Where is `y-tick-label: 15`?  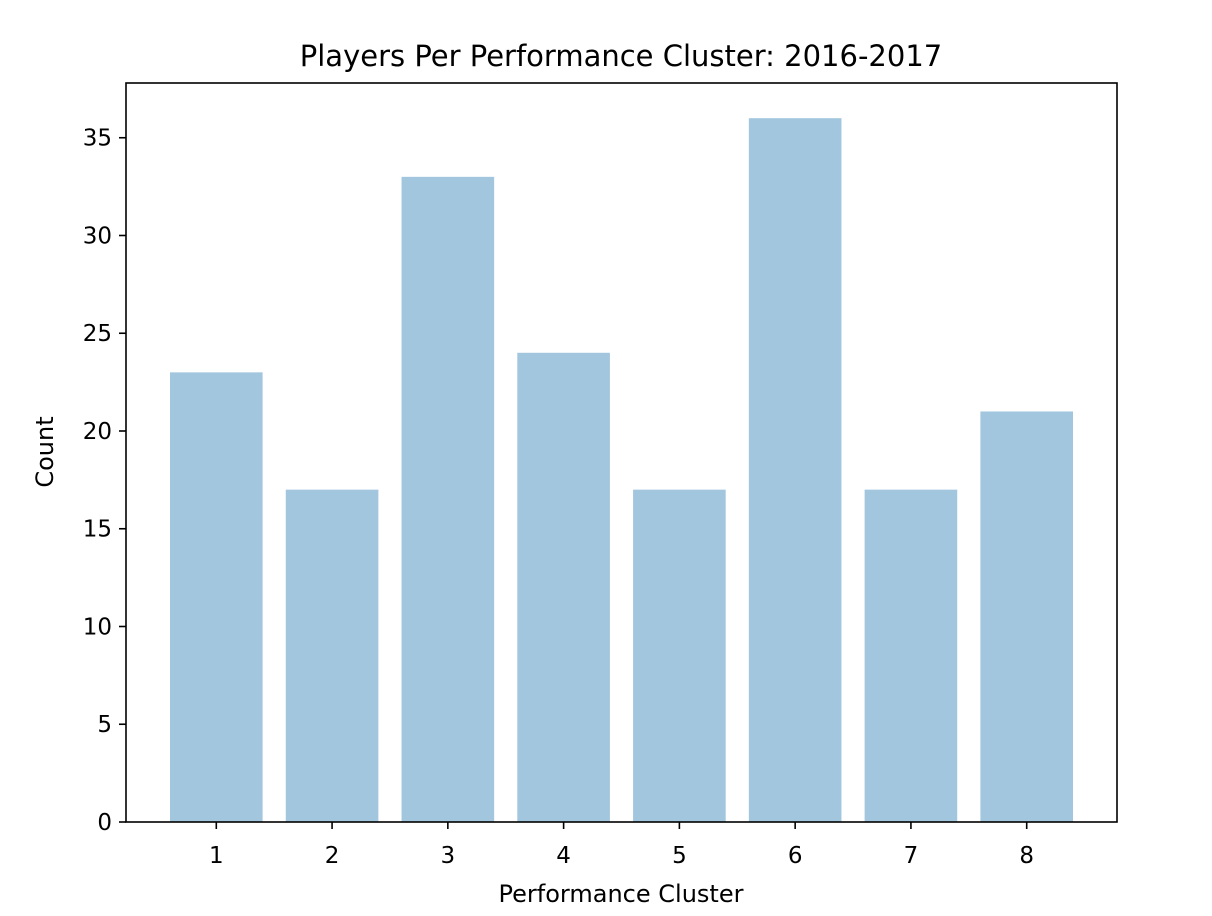 y-tick-label: 15 is located at coordinates (97, 530).